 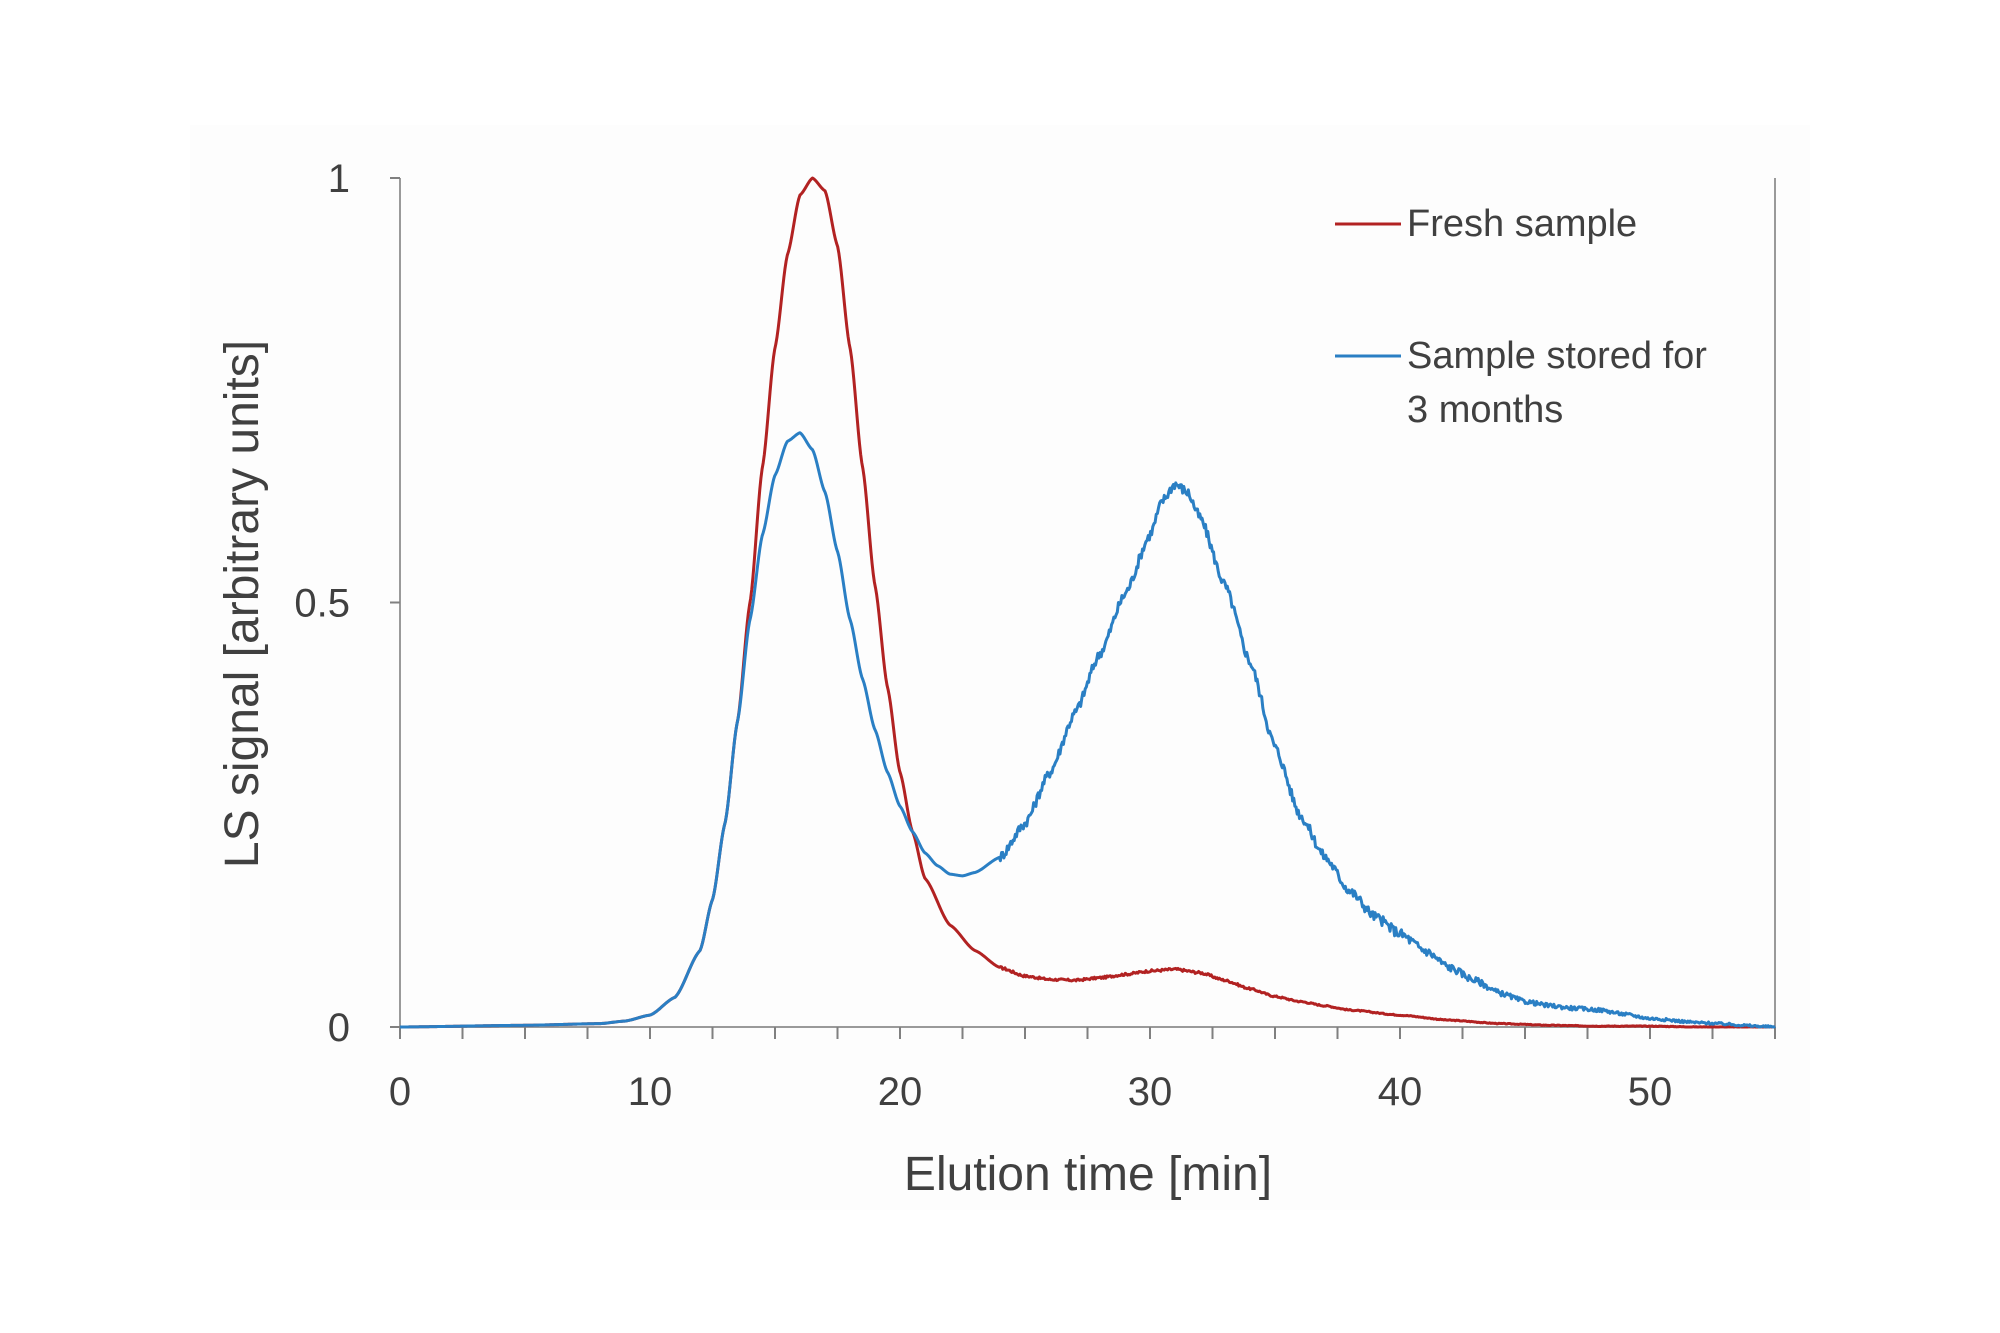 I want to click on x-axis-ticks: 0 10 20 30 40 50, so click(x=1082, y=1070).